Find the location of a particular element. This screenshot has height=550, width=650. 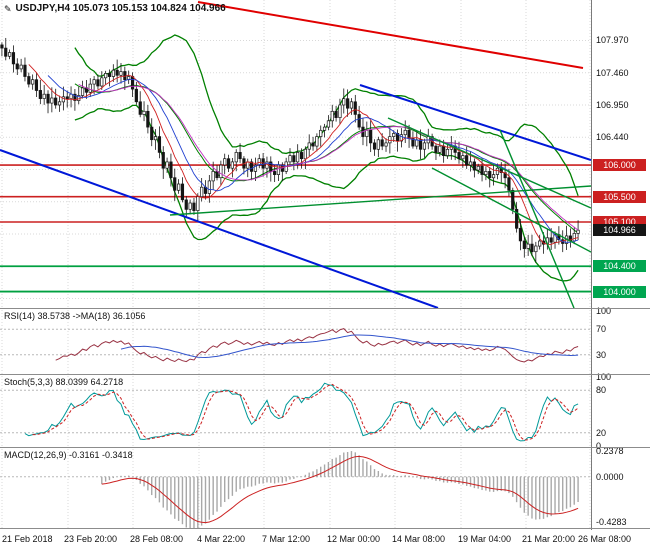

time-axis-label: 23 Feb 20:00 is located at coordinates (91, 539).